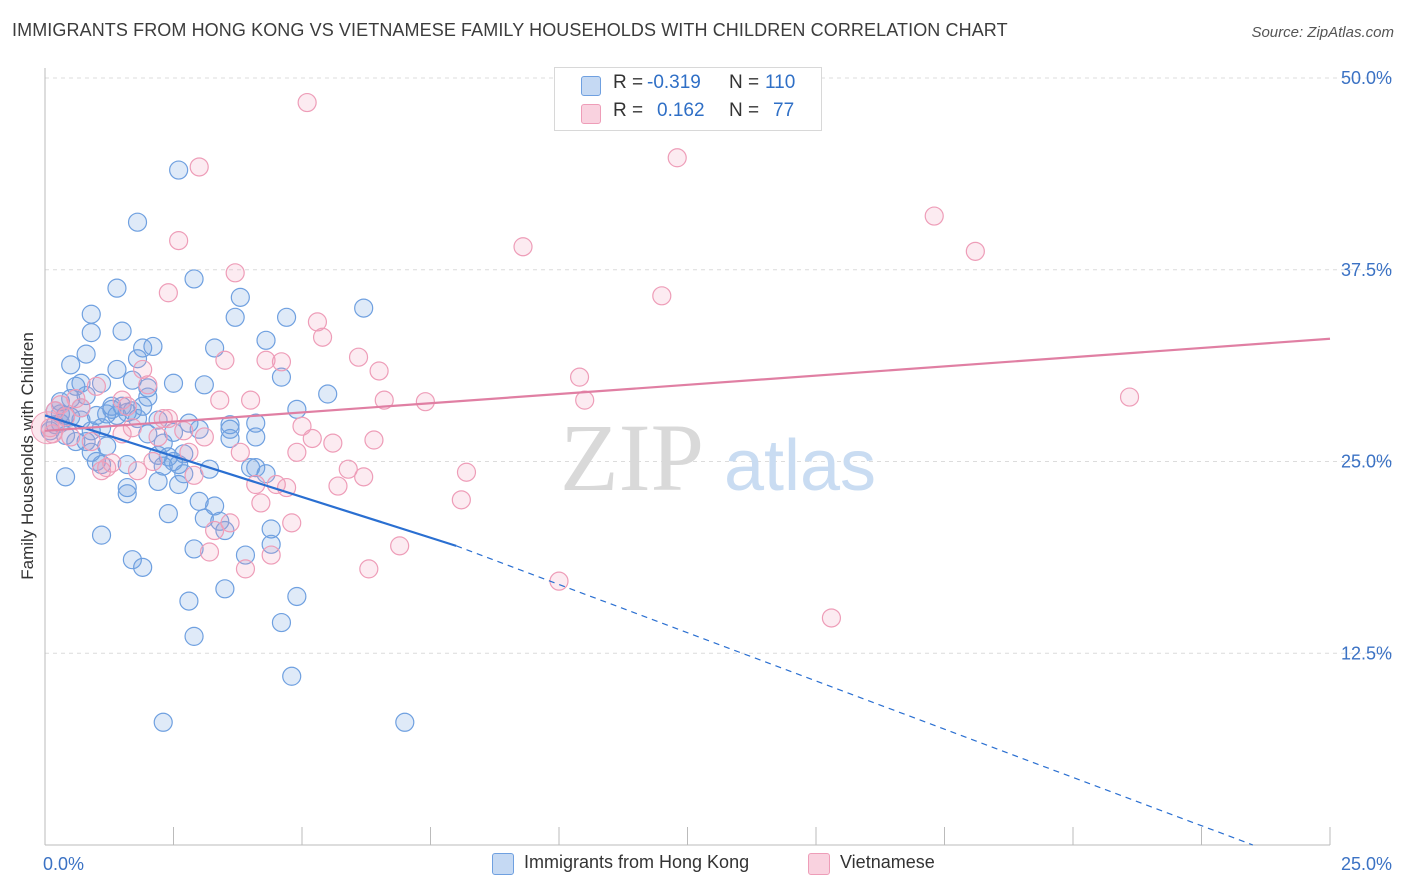 This screenshot has height=892, width=1406. Describe the element at coordinates (800, 466) in the screenshot. I see `watermark-atlas: atlas` at that location.